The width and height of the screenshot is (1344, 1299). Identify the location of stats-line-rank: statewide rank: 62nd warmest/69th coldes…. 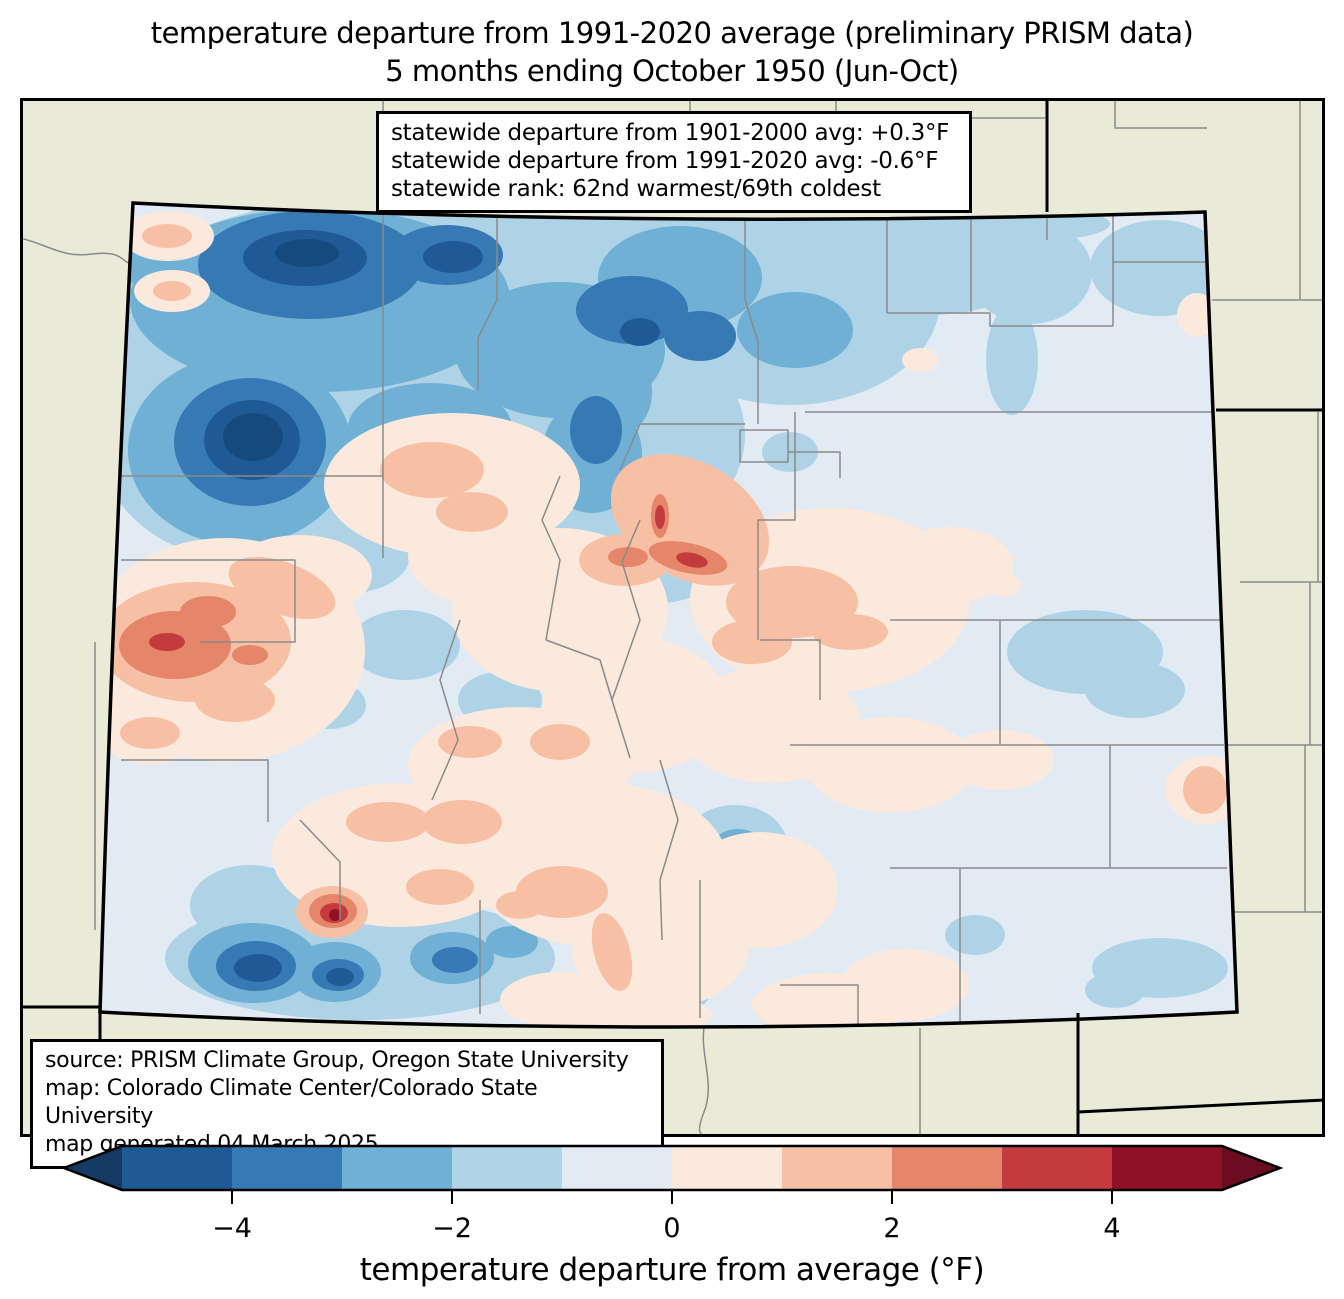
(636, 189).